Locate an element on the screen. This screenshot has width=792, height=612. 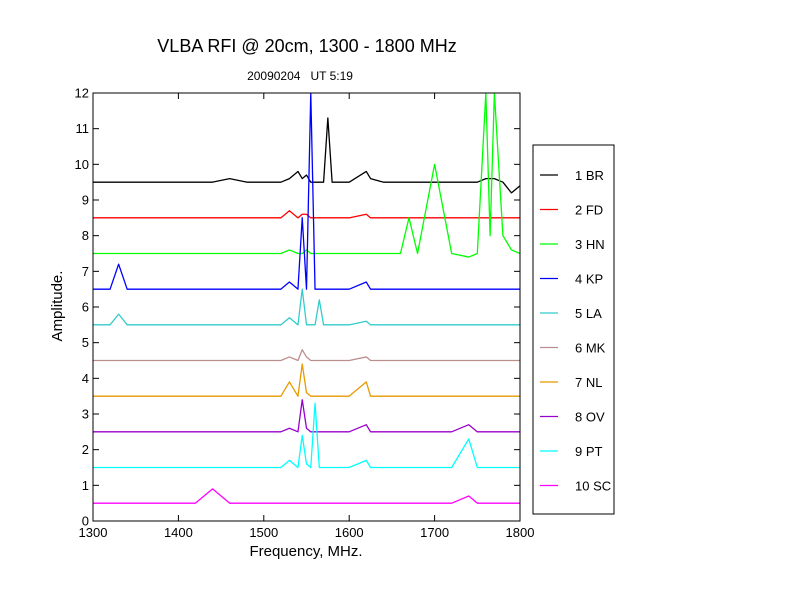
y-tick-label: 3 is located at coordinates (85, 414).